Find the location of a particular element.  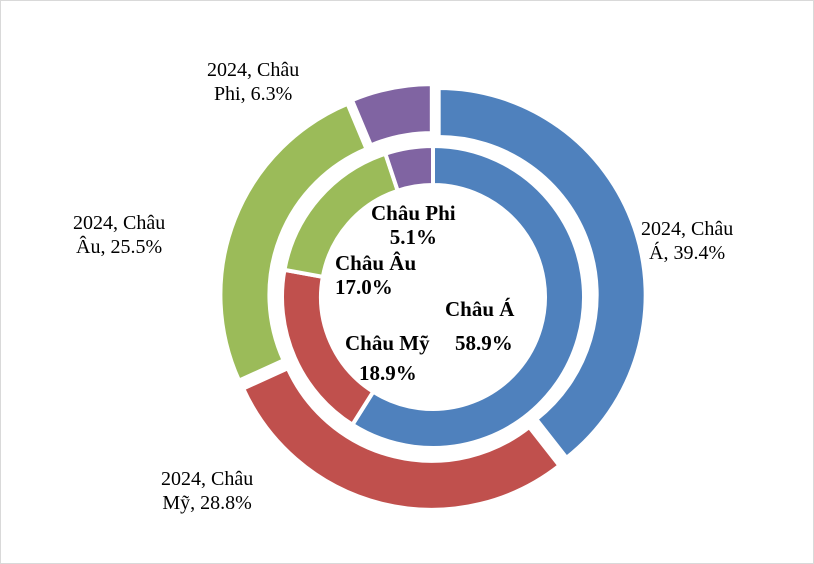

outer-label-chau-a: 2024, Châu Á, 39.4% is located at coordinates (687, 241).